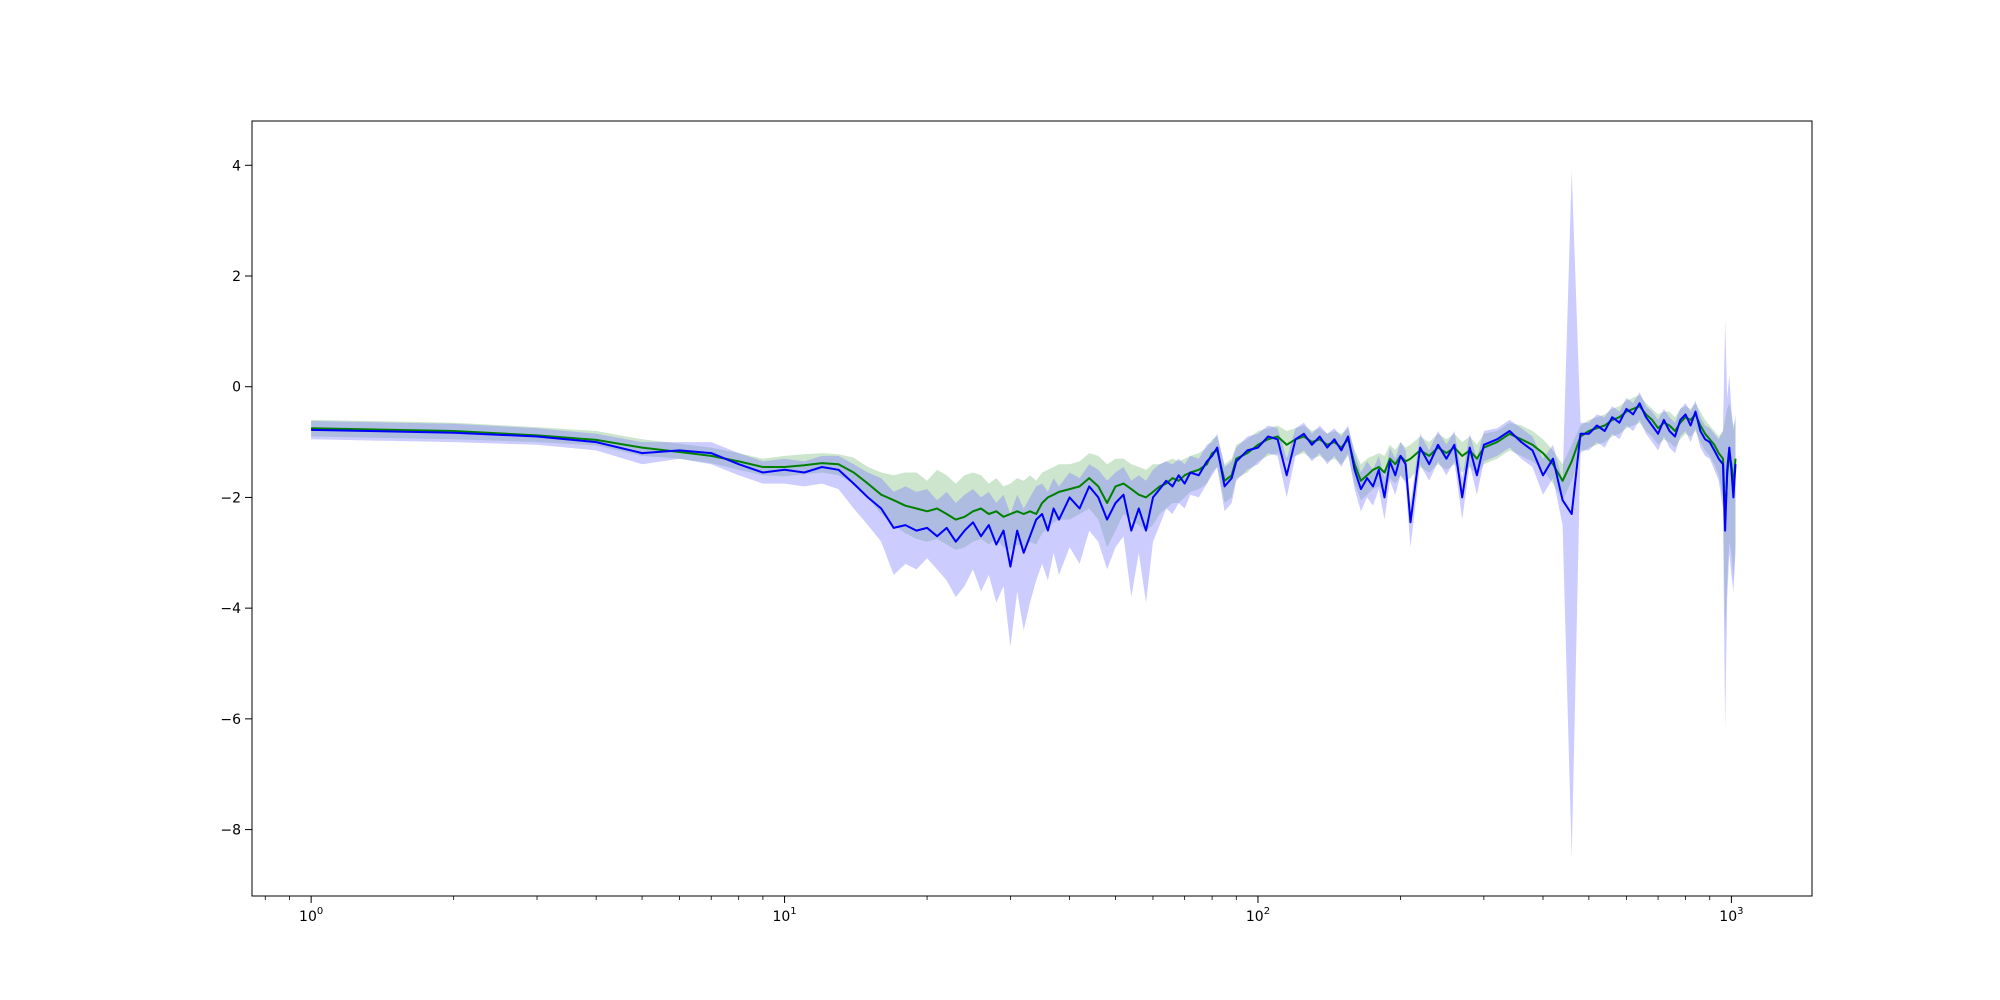 The image size is (2000, 1000). Describe the element at coordinates (1731, 915) in the screenshot. I see `x-tick-label: 10³` at that location.